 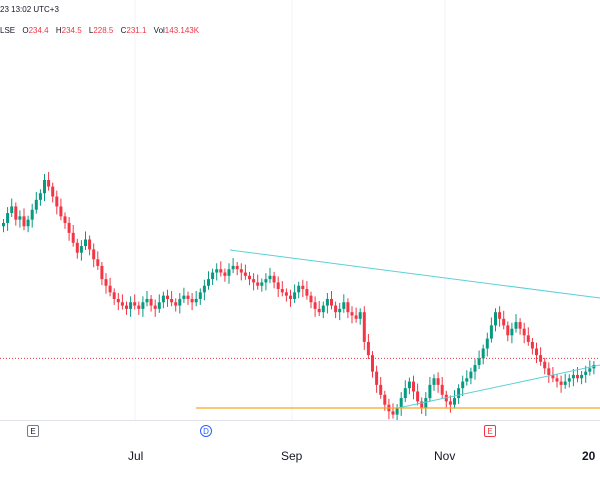 I want to click on low-value: 228.5, so click(x=103, y=30).